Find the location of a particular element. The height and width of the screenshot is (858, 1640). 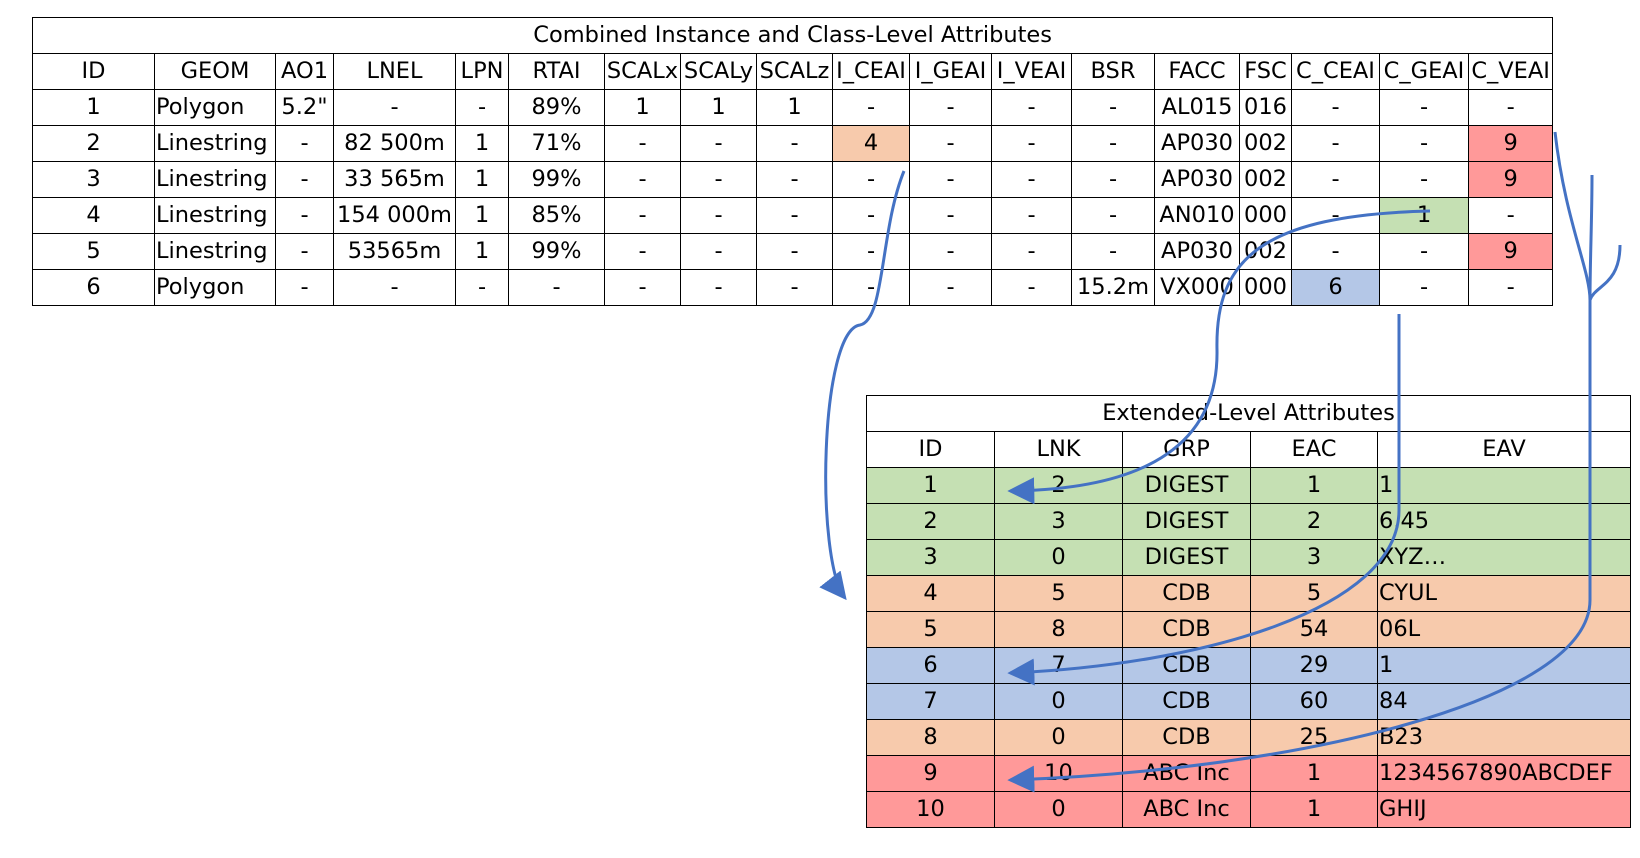

arrow-cveai-row2 is located at coordinates (1572, 216).